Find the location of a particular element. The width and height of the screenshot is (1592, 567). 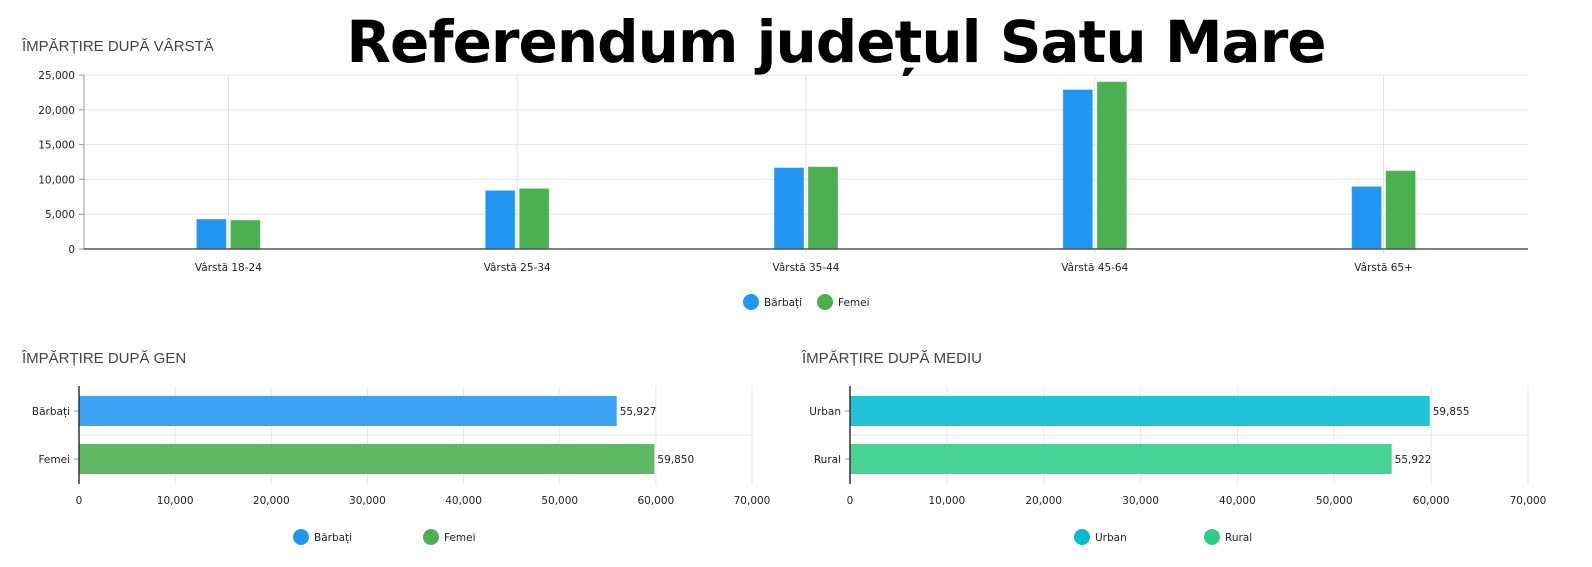

gender-chart-title: ÎMPĂRȚIRE DUPĂ GEN is located at coordinates (104, 358).